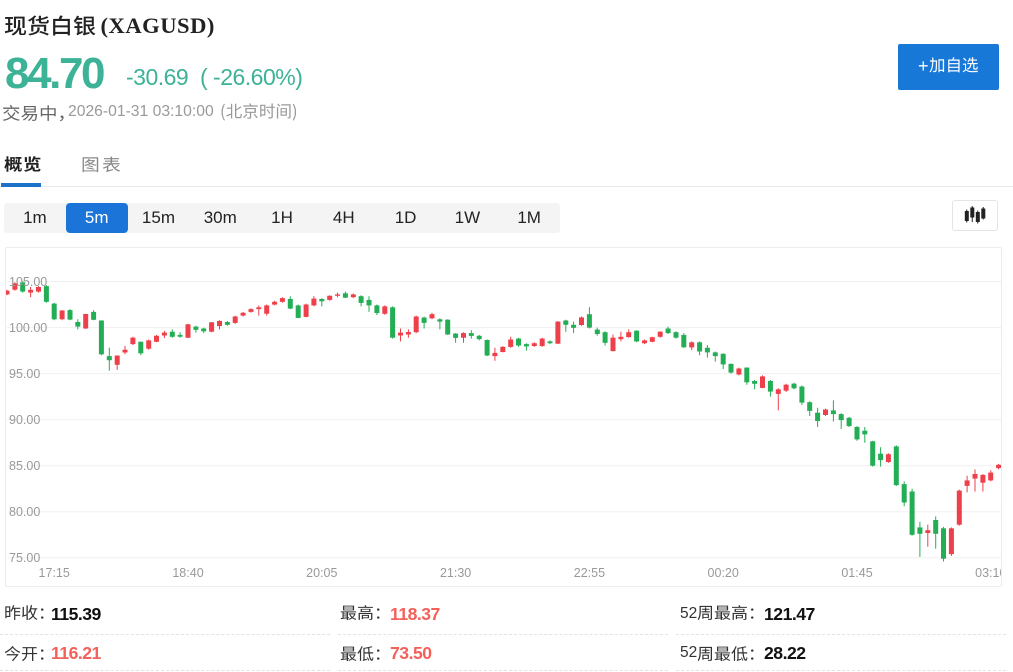  I want to click on svg-text: 17:15, so click(54, 573).